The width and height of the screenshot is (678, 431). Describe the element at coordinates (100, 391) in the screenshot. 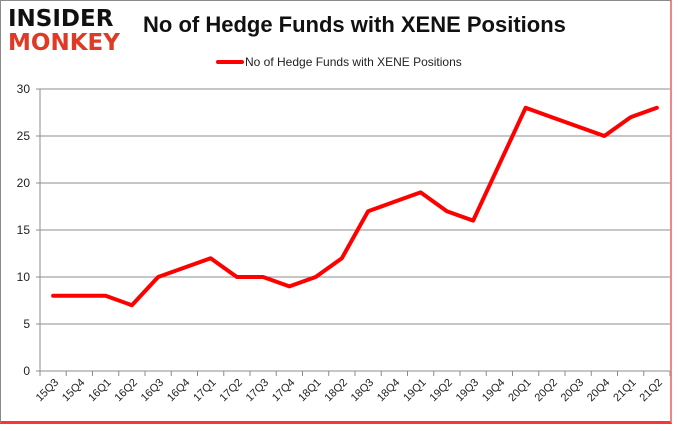

I see `x-tick-label: 16Q1` at that location.